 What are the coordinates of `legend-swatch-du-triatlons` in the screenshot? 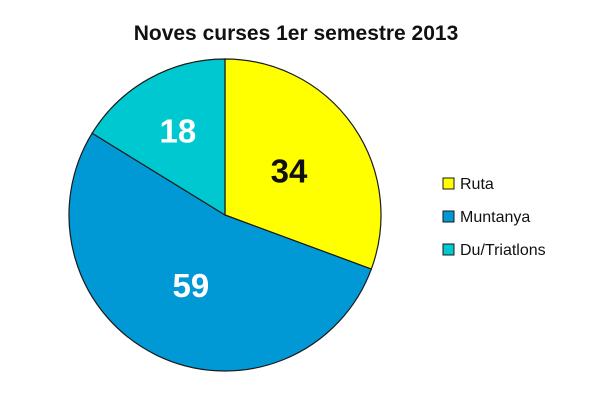 It's located at (448, 249).